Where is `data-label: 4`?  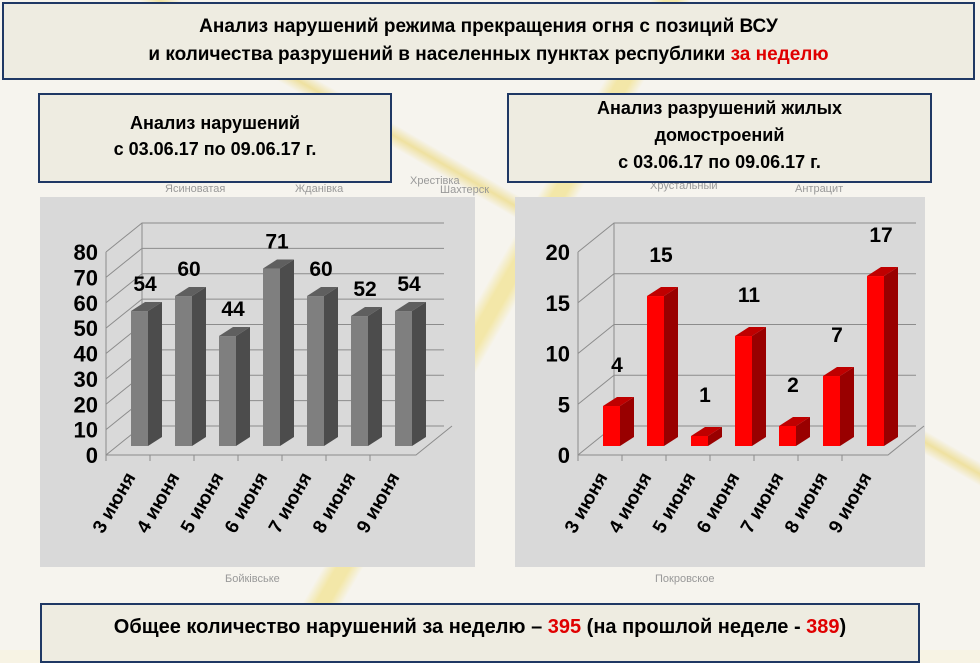 data-label: 4 is located at coordinates (617, 365).